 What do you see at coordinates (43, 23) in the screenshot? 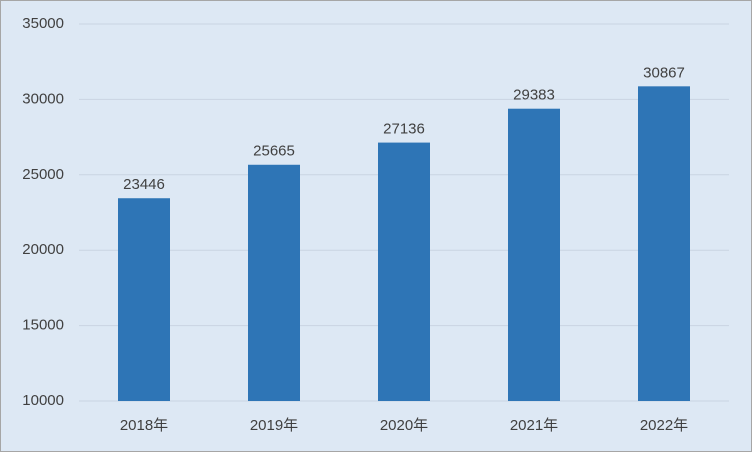
I see `y-tick-label: 35000` at bounding box center [43, 23].